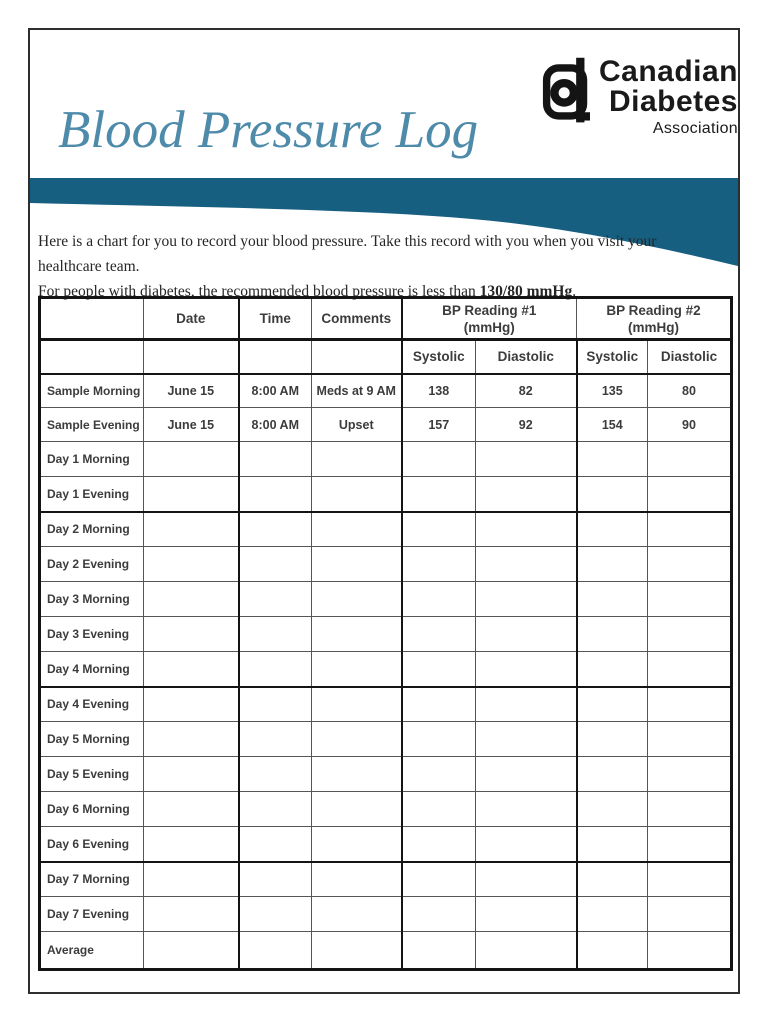 This screenshot has width=768, height=1024. What do you see at coordinates (385, 459) in the screenshot?
I see `table-row: Day 1 Morning` at bounding box center [385, 459].